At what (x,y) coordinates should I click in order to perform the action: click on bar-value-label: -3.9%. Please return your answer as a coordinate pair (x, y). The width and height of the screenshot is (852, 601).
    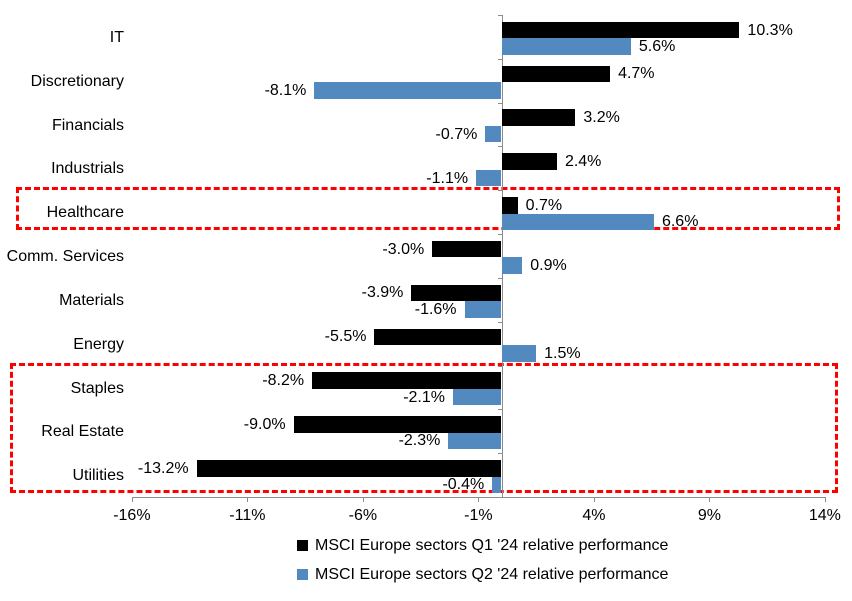
    Looking at the image, I should click on (382, 293).